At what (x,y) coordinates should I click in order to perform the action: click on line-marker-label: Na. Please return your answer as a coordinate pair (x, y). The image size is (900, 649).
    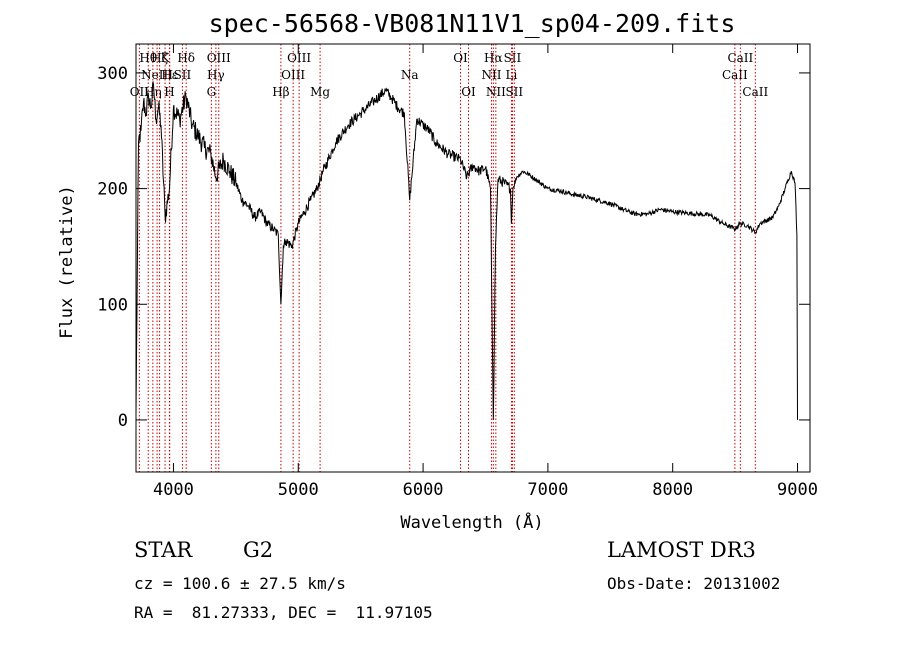
    Looking at the image, I should click on (410, 75).